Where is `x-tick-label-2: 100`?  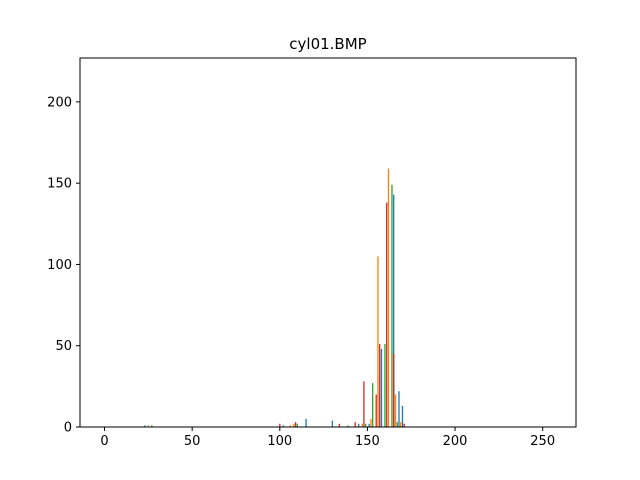 x-tick-label-2: 100 is located at coordinates (279, 441).